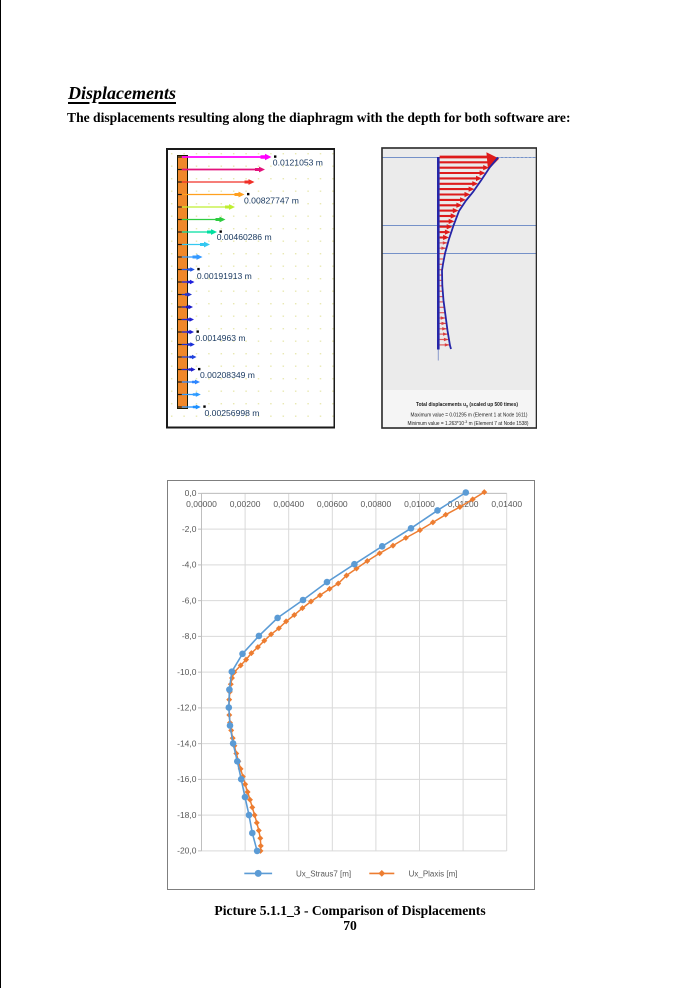 This screenshot has height=988, width=700. Describe the element at coordinates (231, 413) in the screenshot. I see `svg-text: 0.00256998 m` at that location.